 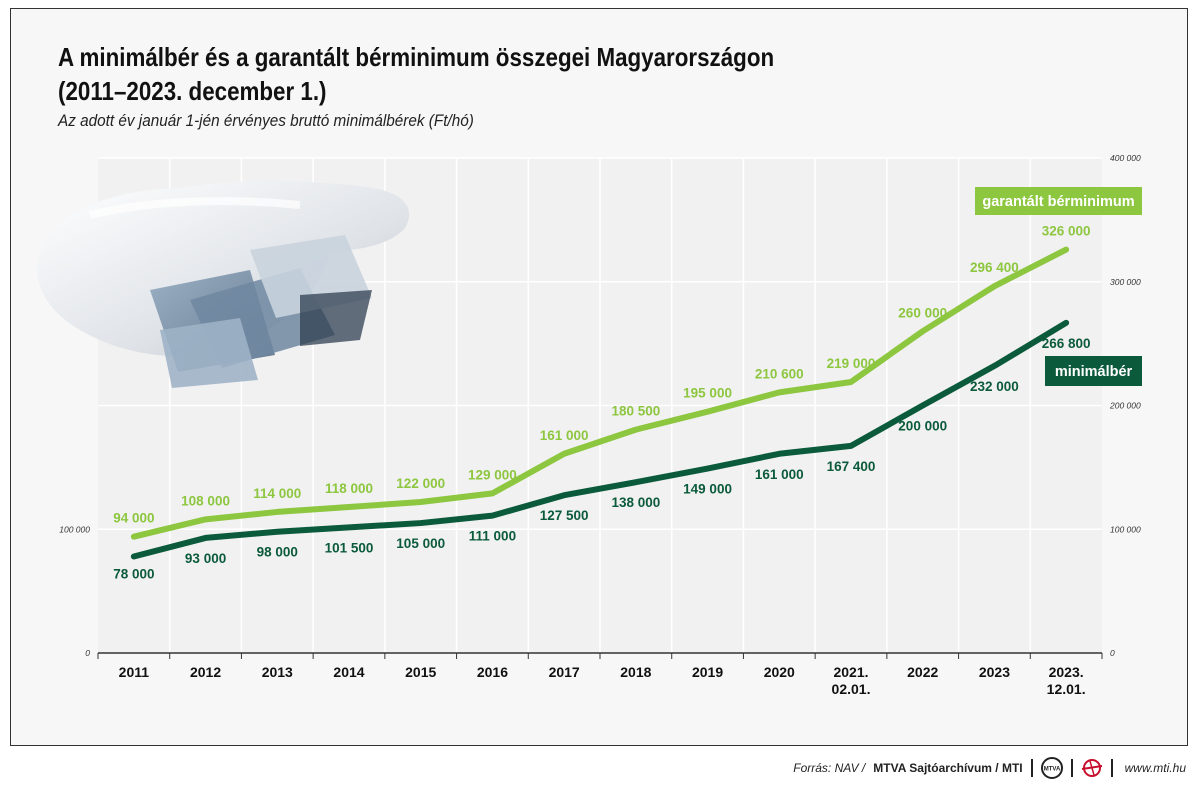 What do you see at coordinates (779, 672) in the screenshot?
I see `x-tick-label: 2020` at bounding box center [779, 672].